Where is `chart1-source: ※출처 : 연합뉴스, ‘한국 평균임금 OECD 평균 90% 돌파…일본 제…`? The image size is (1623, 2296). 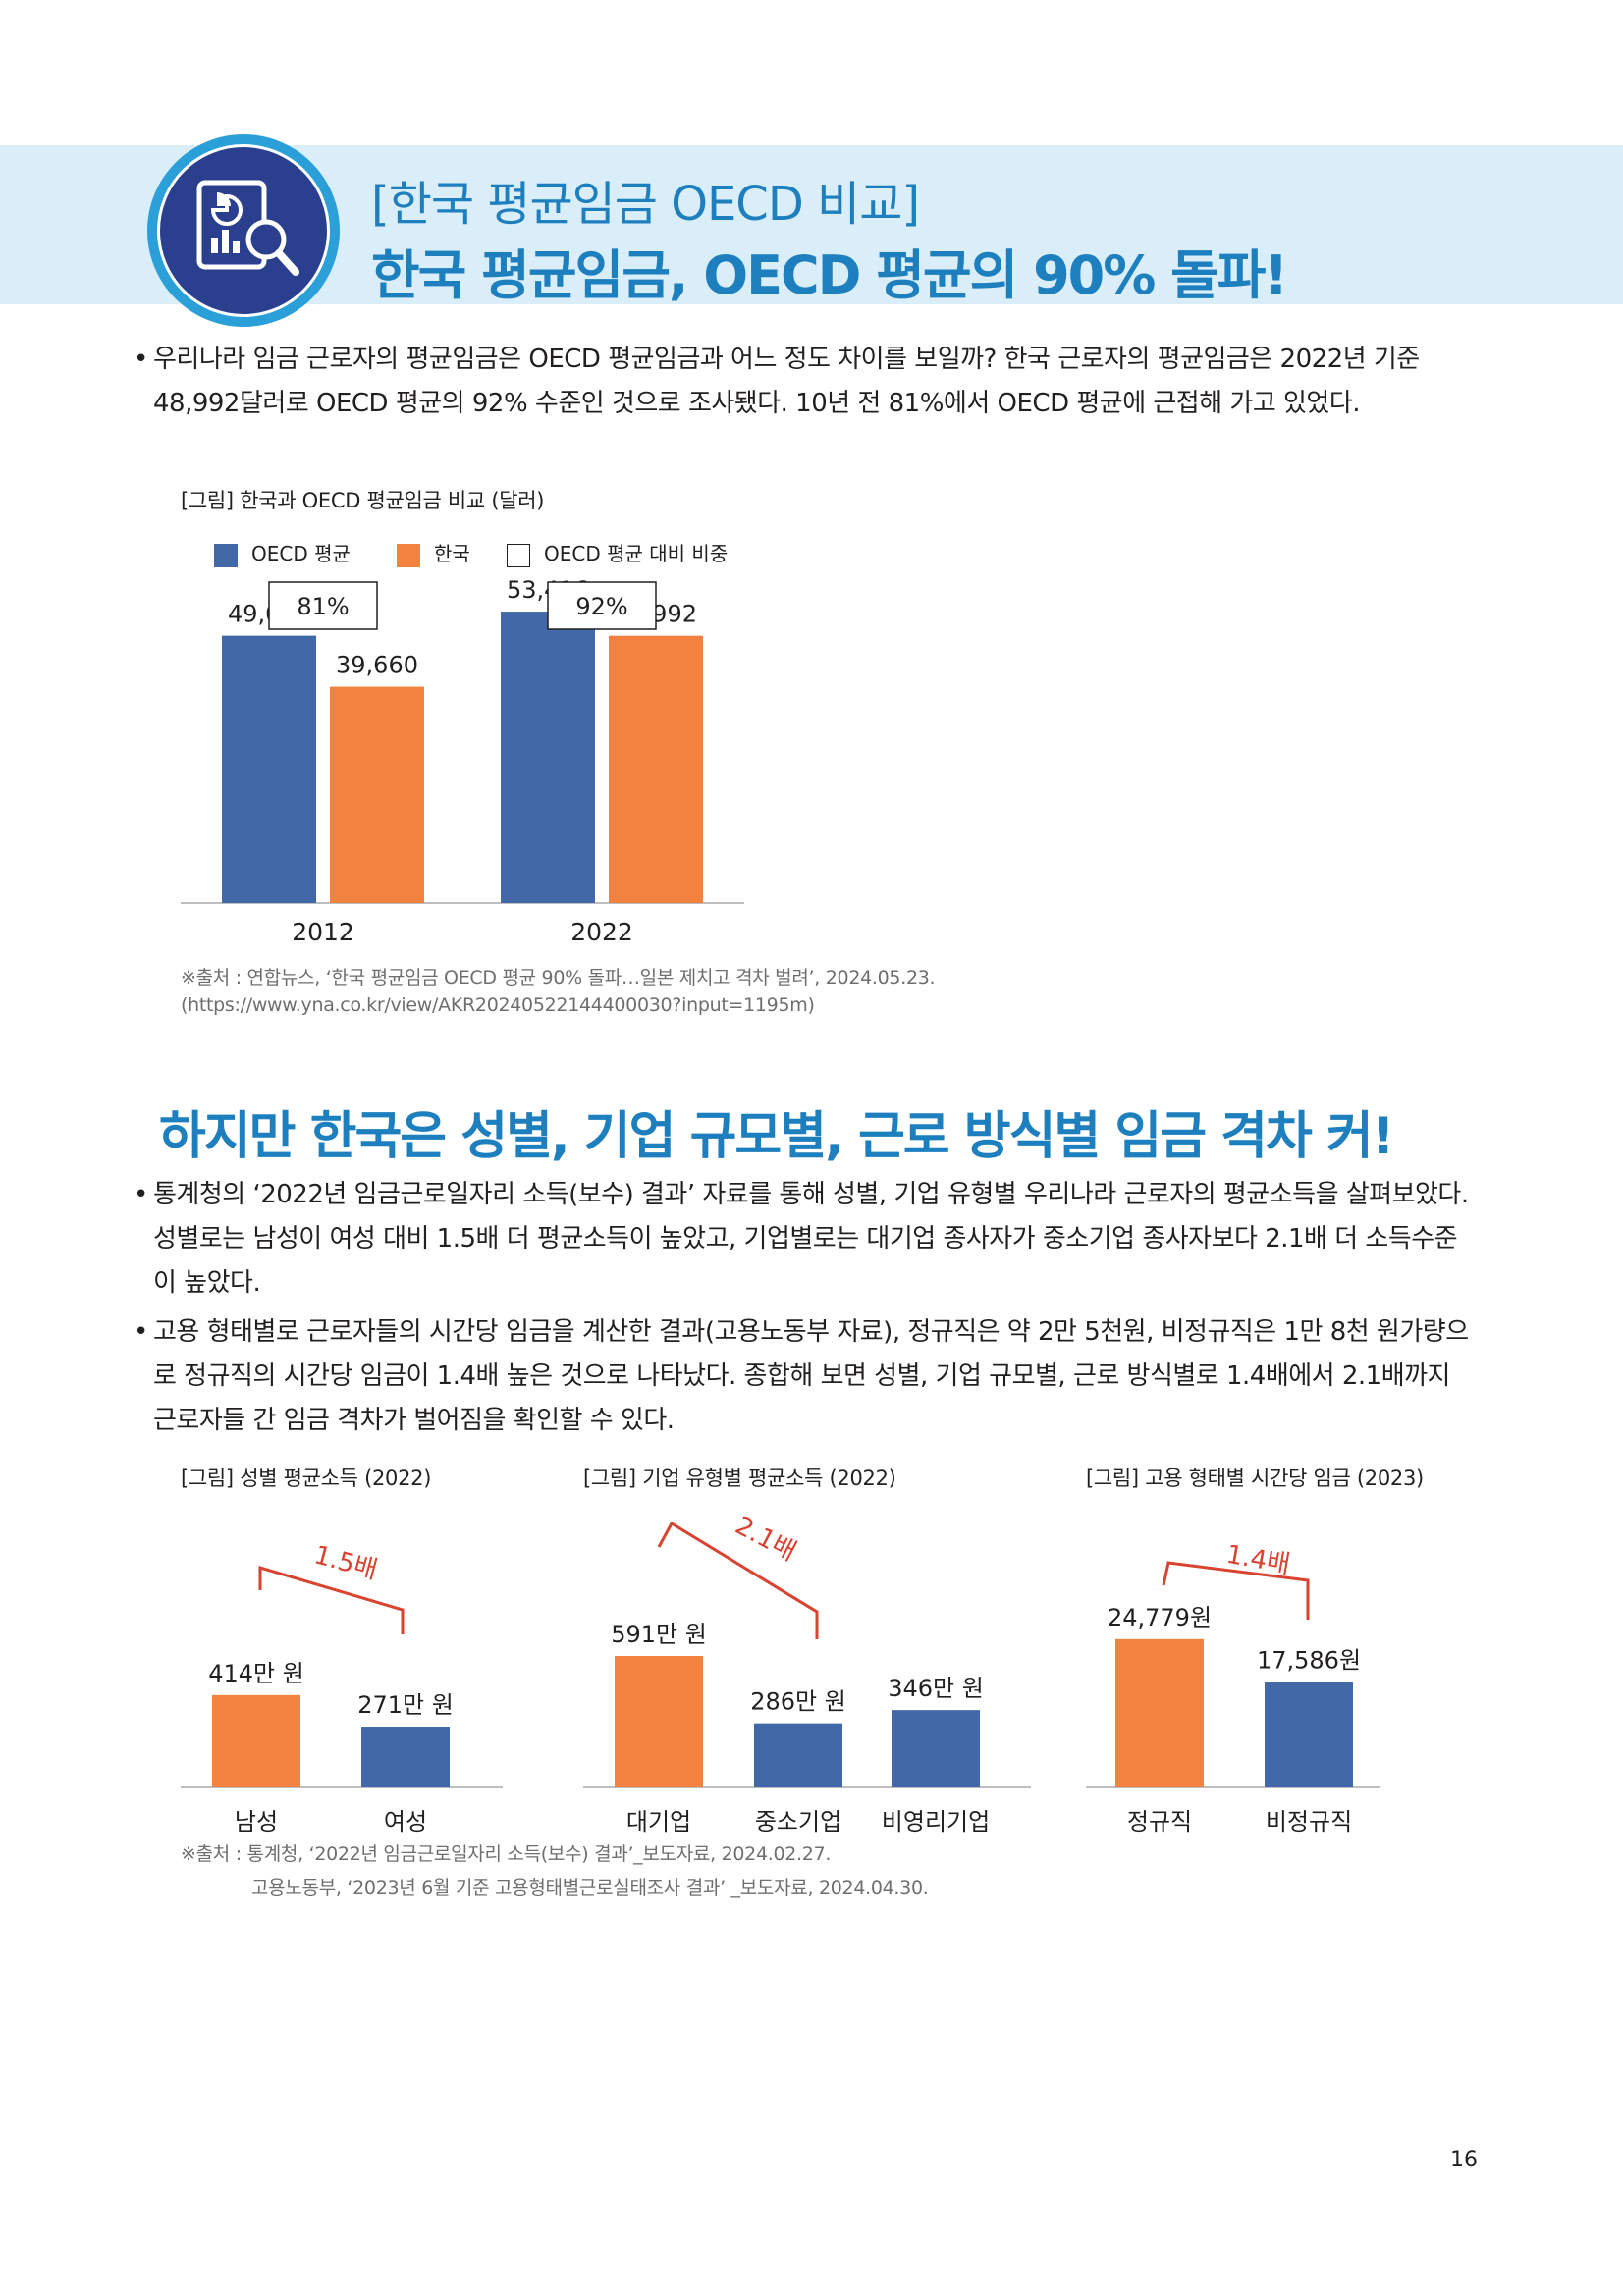 chart1-source: ※출처 : 연합뉴스, ‘한국 평균임금 OECD 평균 90% 돌파…일본 제… is located at coordinates (559, 992).